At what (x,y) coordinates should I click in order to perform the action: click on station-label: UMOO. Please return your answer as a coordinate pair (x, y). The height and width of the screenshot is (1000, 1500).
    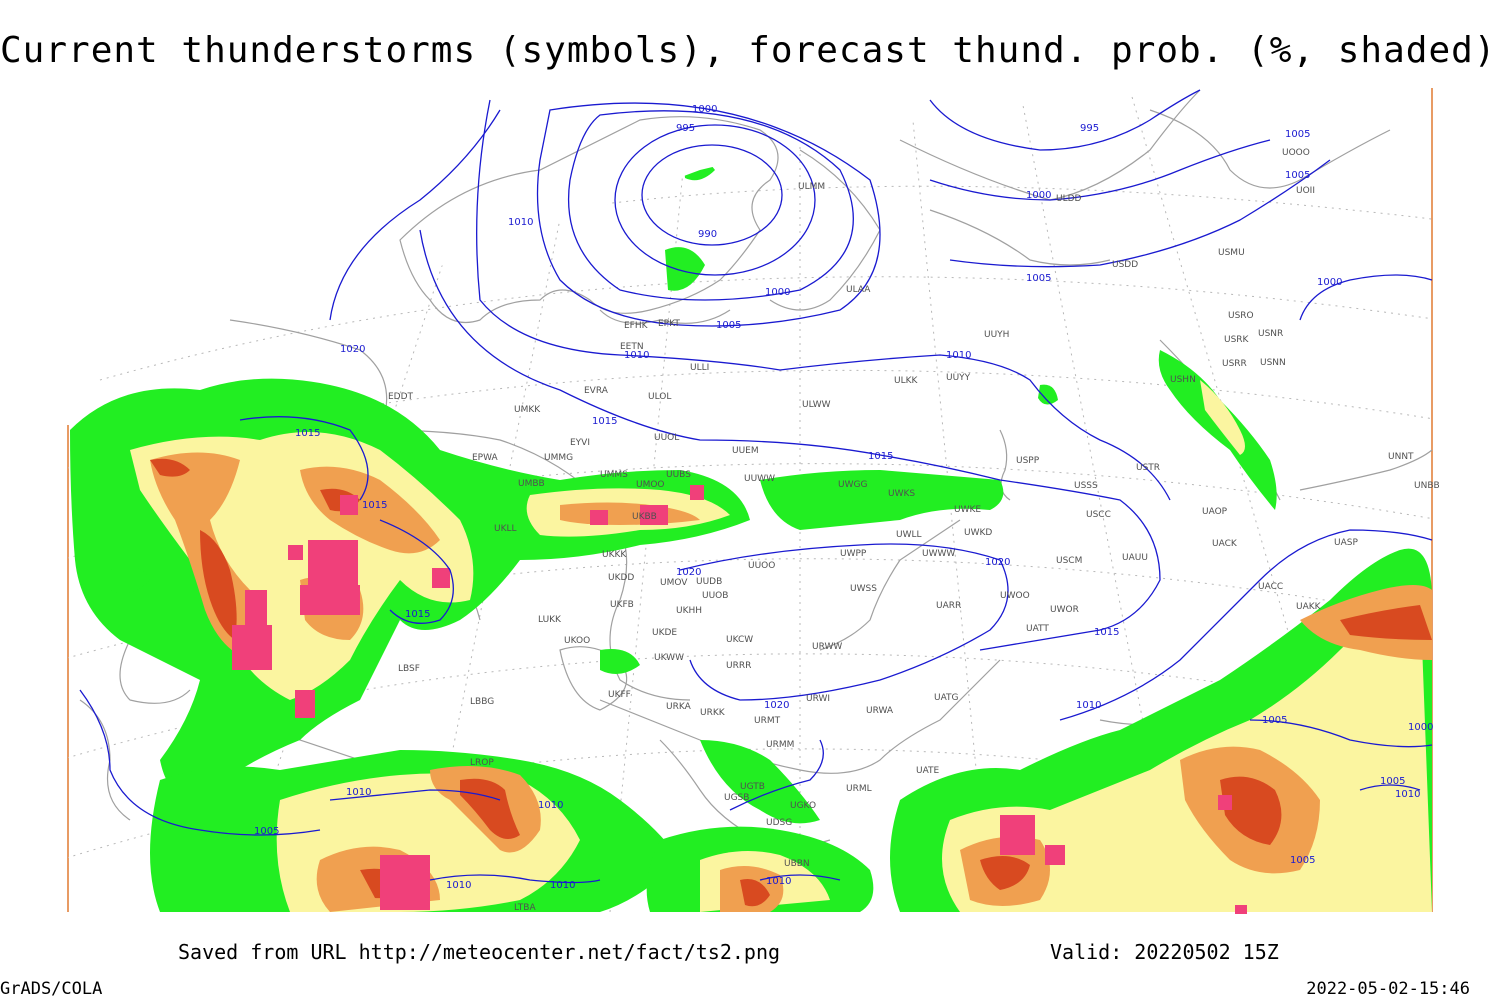
    Looking at the image, I should click on (650, 485).